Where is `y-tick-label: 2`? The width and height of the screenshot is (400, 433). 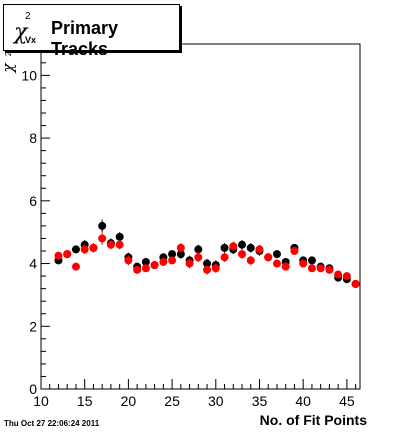
y-tick-label: 2 is located at coordinates (33, 326).